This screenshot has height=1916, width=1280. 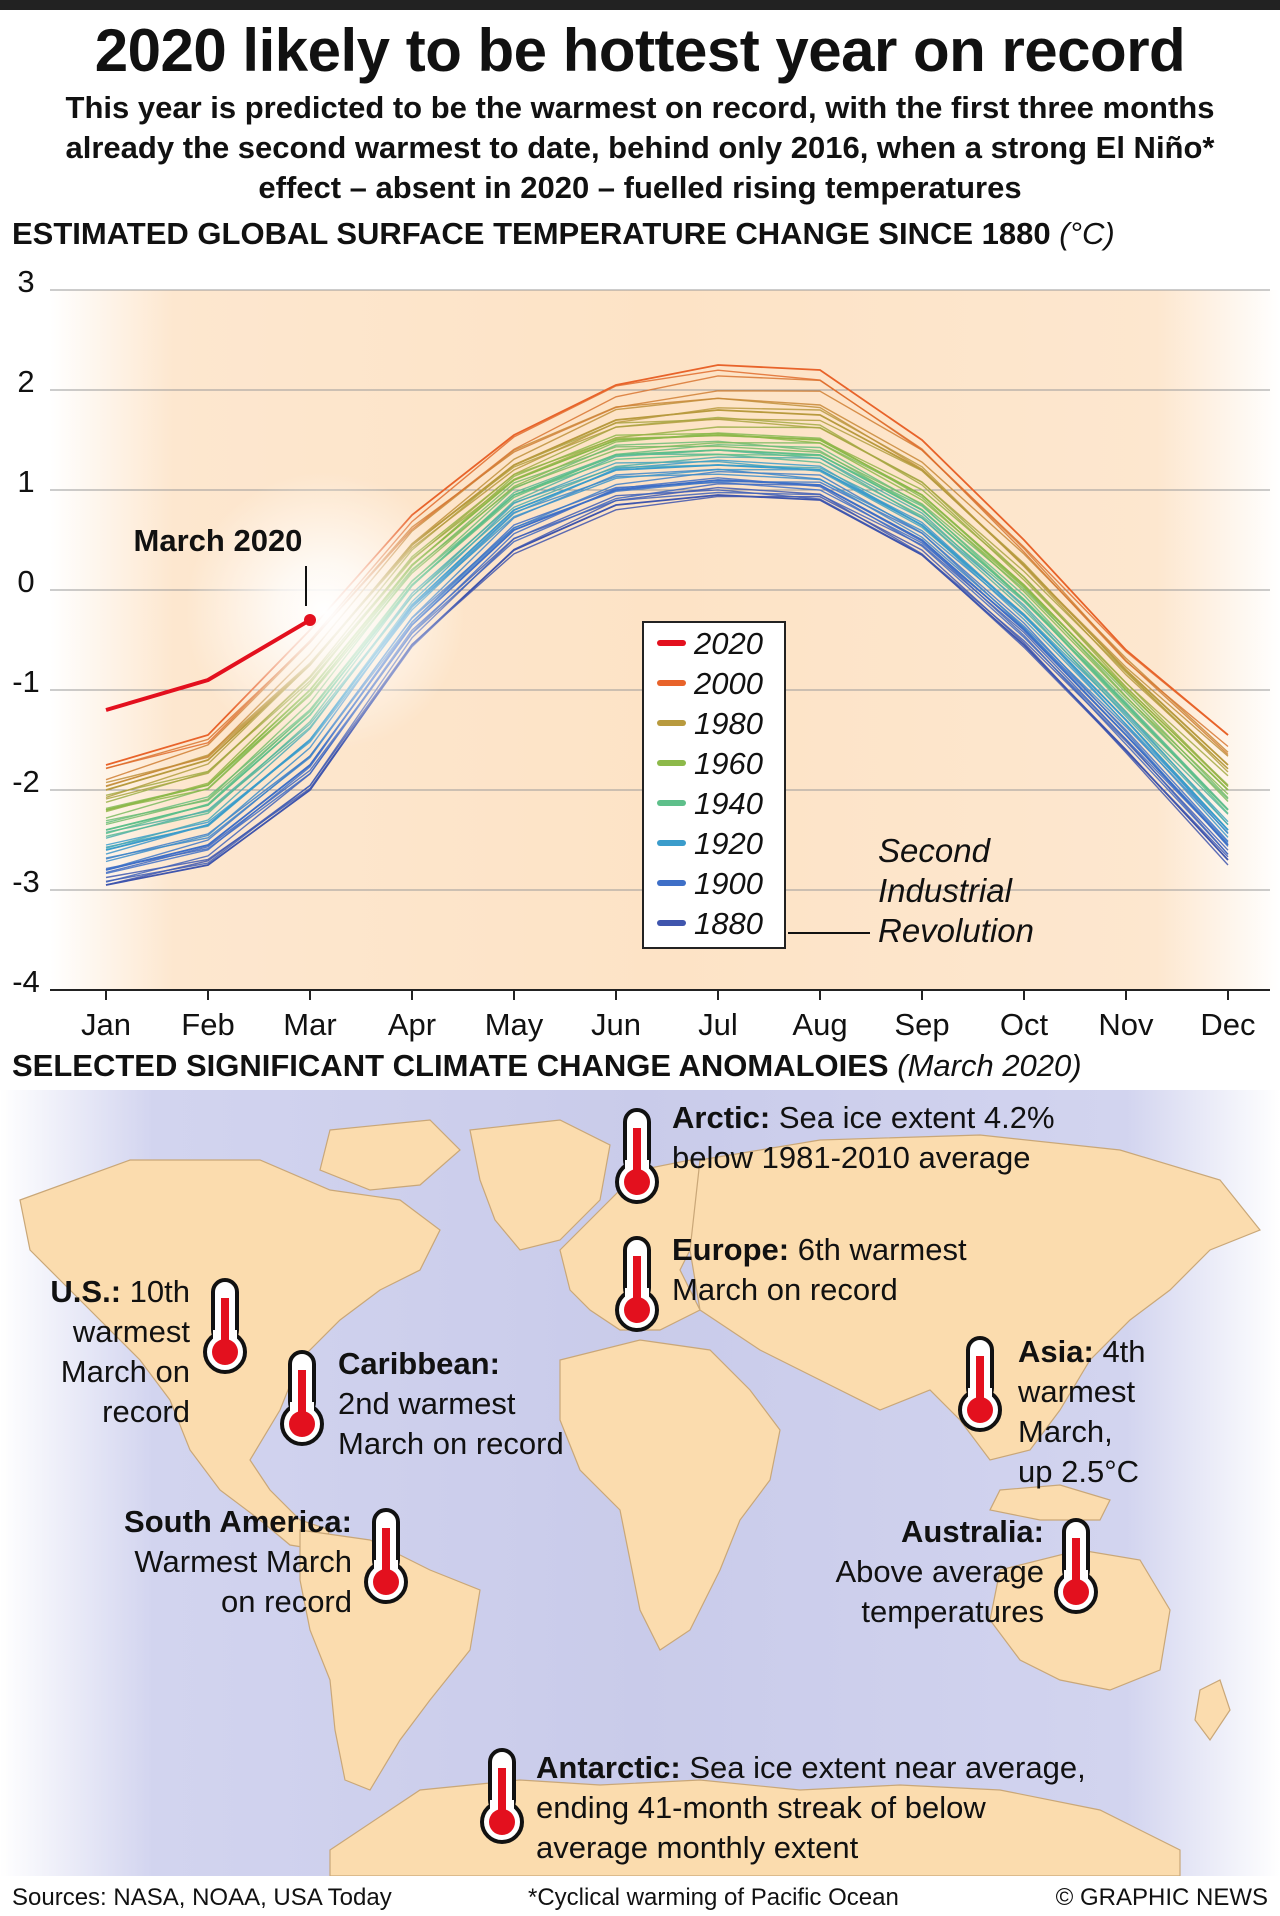 What do you see at coordinates (728, 763) in the screenshot?
I see `legend-label: 1960` at bounding box center [728, 763].